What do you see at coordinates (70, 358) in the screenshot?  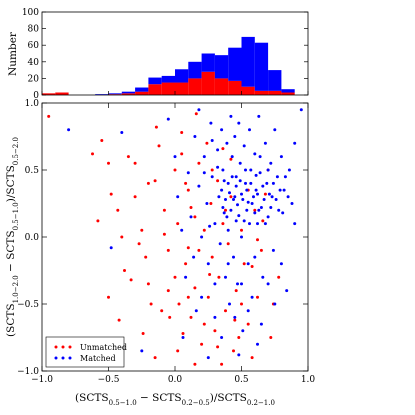 I see `legend-marker-matched` at bounding box center [70, 358].